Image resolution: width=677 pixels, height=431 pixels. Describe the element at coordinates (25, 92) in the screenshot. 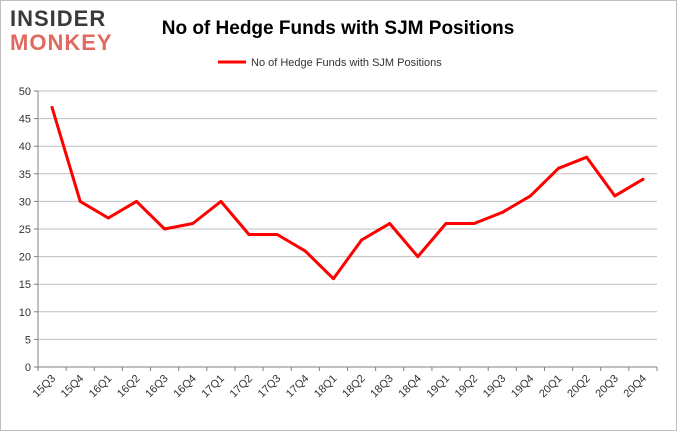

I see `y-tick-label: 50` at that location.